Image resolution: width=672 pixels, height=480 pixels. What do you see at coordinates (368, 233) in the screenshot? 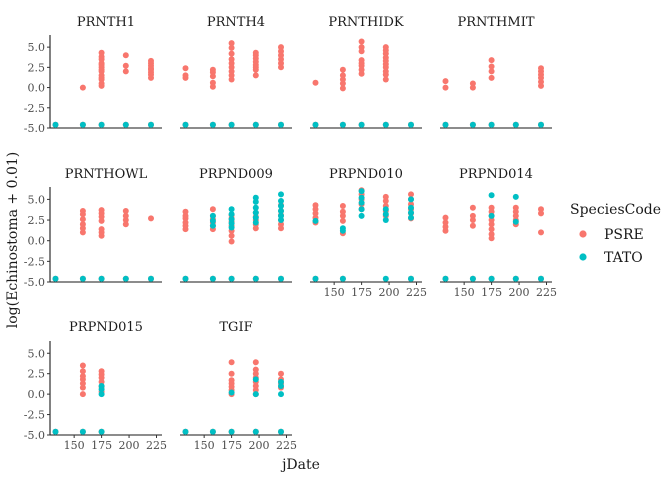
I see `panel-prpnd010: PRPND010 150 175 200 225` at bounding box center [368, 233].